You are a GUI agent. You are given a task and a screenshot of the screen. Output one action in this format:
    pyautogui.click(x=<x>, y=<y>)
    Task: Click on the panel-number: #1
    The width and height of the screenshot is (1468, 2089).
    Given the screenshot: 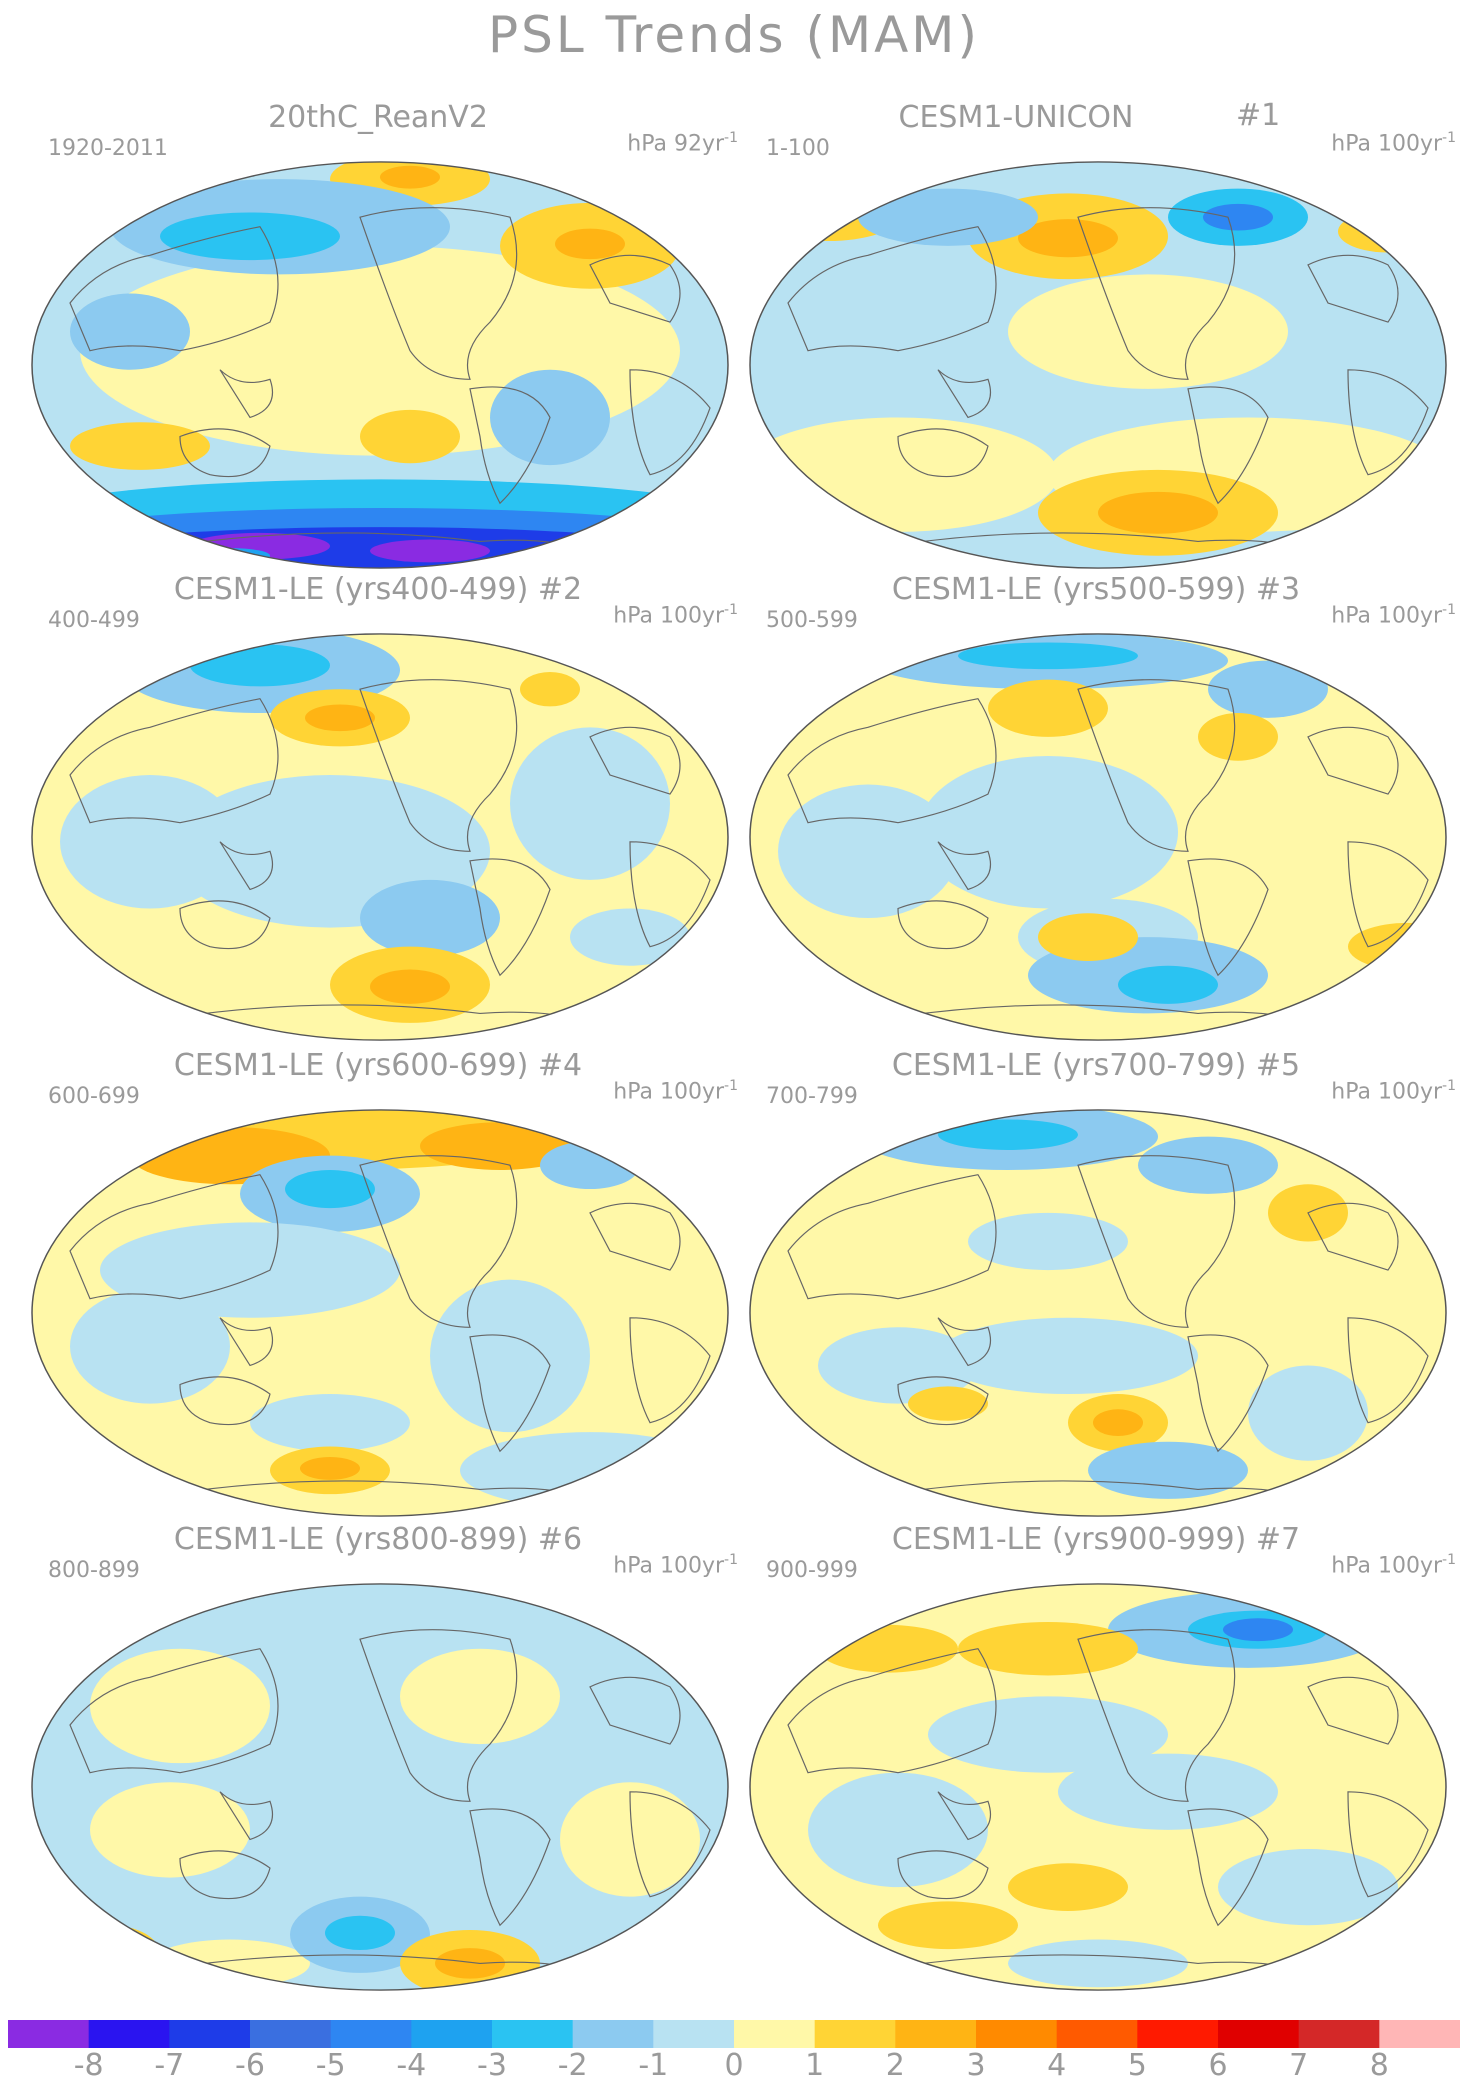 What is the action you would take?
    pyautogui.click(x=1258, y=115)
    